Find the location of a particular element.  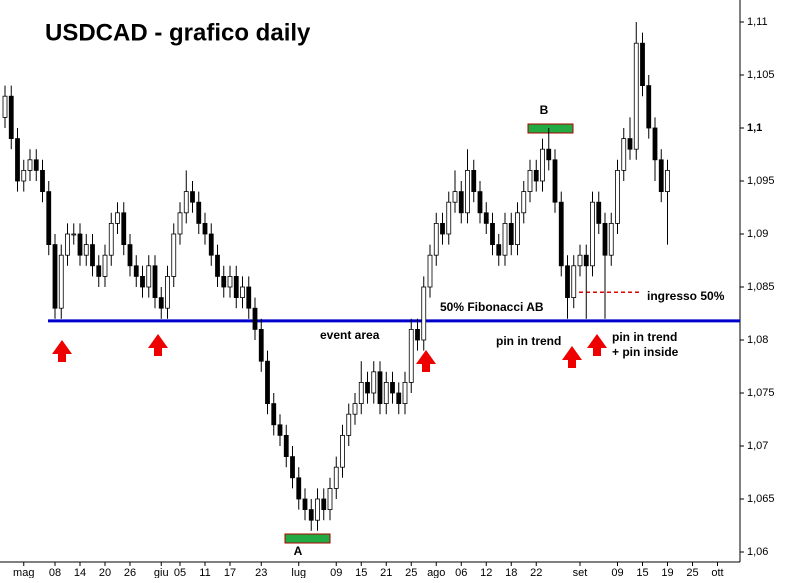

x-tick-label: set is located at coordinates (580, 572).